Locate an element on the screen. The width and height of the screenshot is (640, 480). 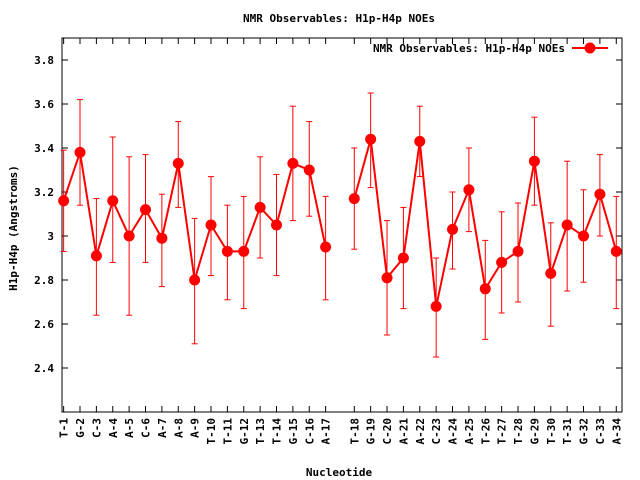
x-tick-label: A-8 is located at coordinates (178, 428).